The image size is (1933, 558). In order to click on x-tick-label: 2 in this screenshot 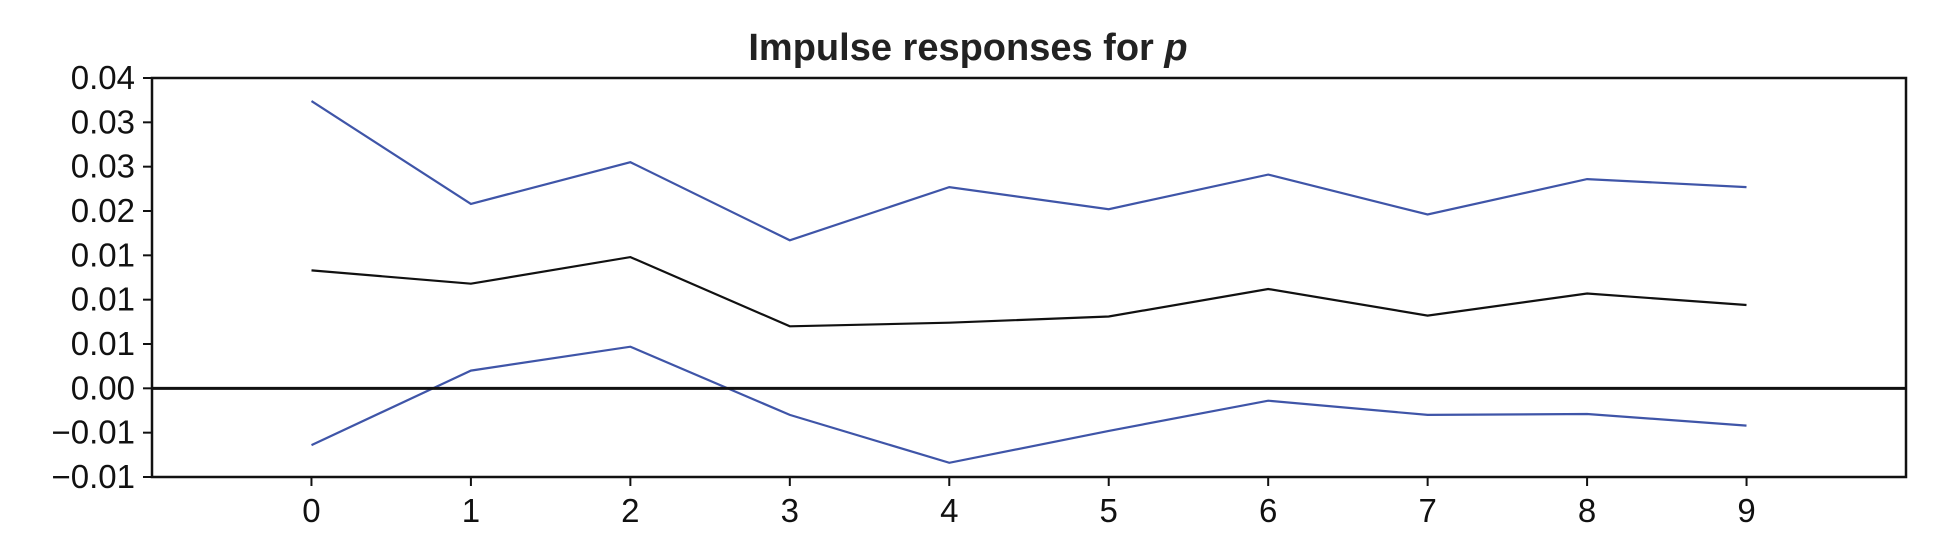, I will do `click(630, 510)`.